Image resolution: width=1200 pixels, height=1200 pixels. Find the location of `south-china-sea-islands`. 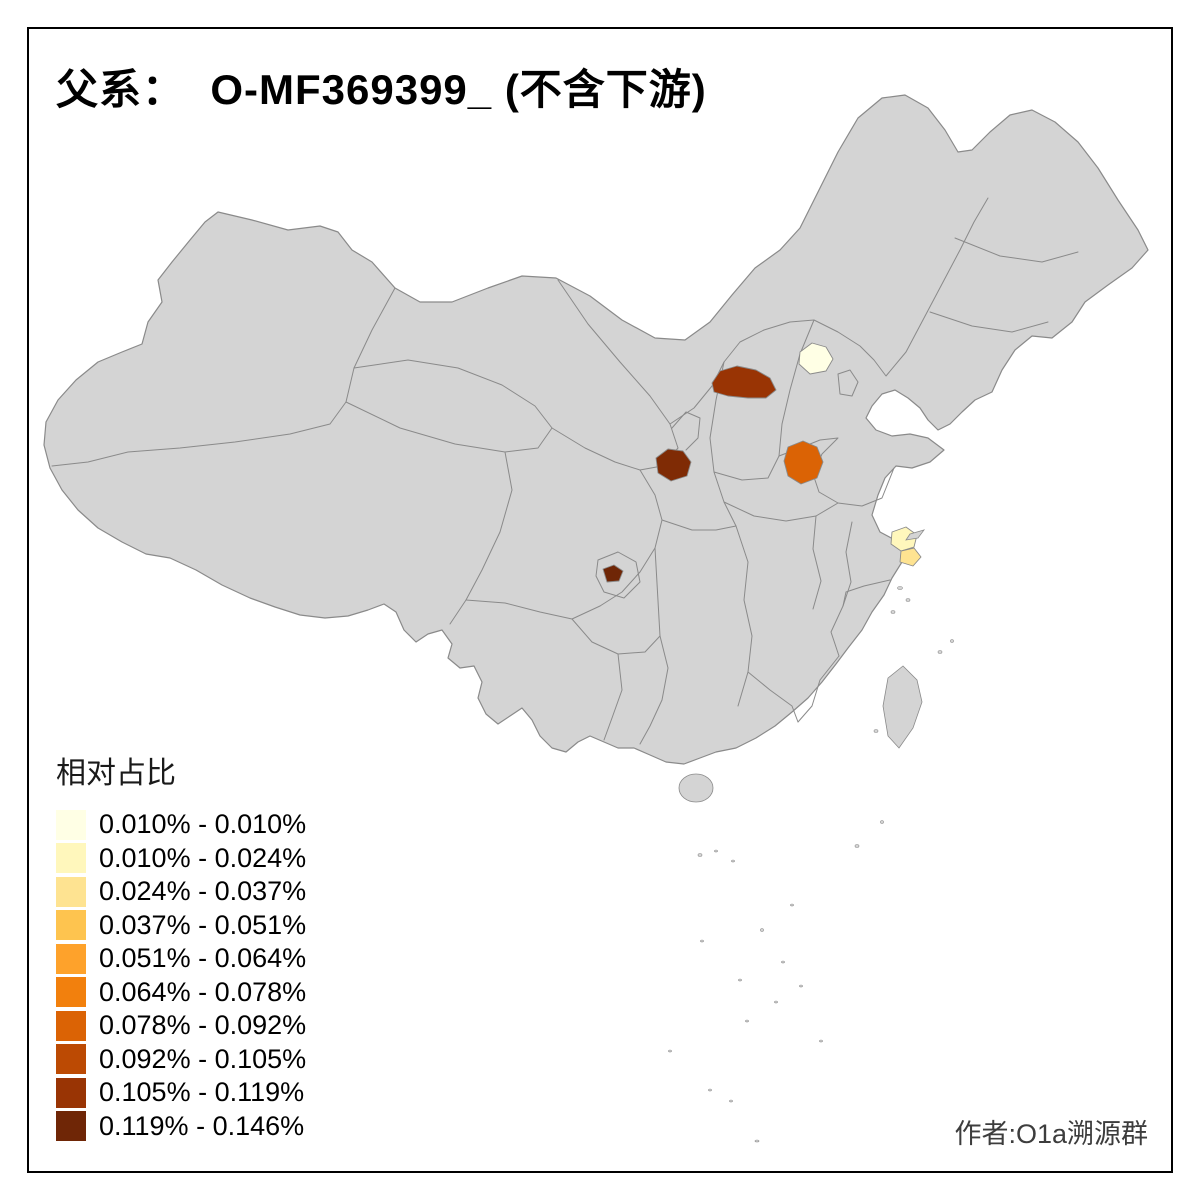

south-china-sea-islands is located at coordinates (811, 864).